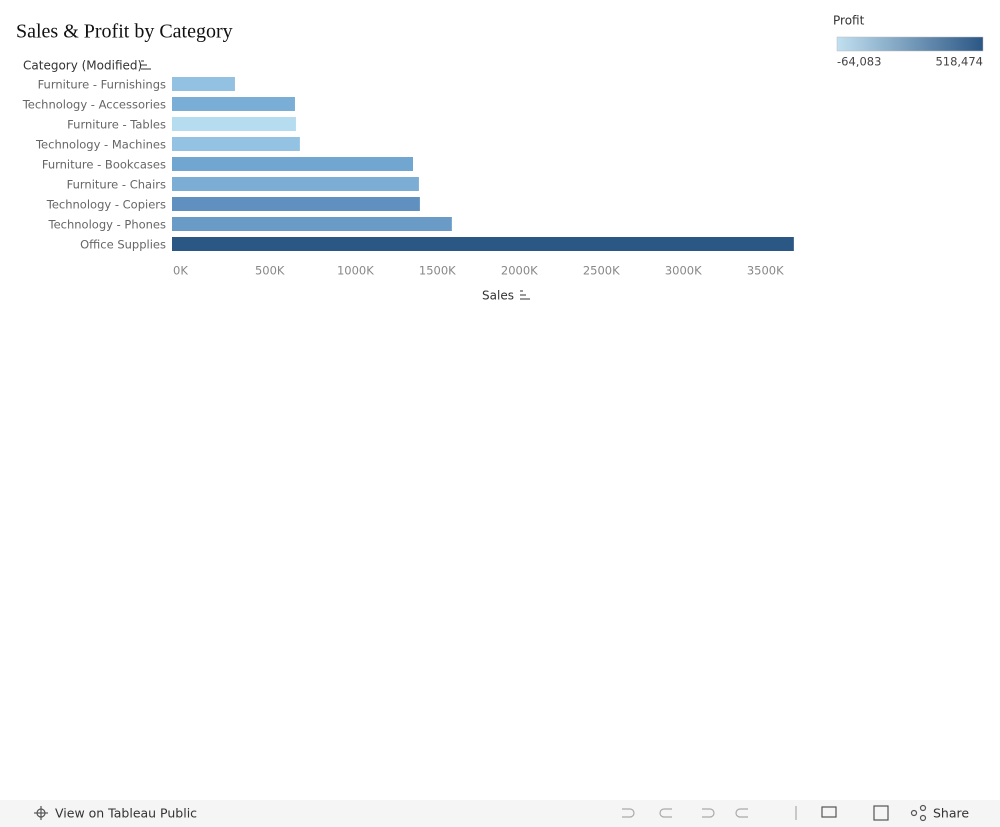 The image size is (1000, 827). What do you see at coordinates (849, 21) in the screenshot?
I see `legend-title: Profit` at bounding box center [849, 21].